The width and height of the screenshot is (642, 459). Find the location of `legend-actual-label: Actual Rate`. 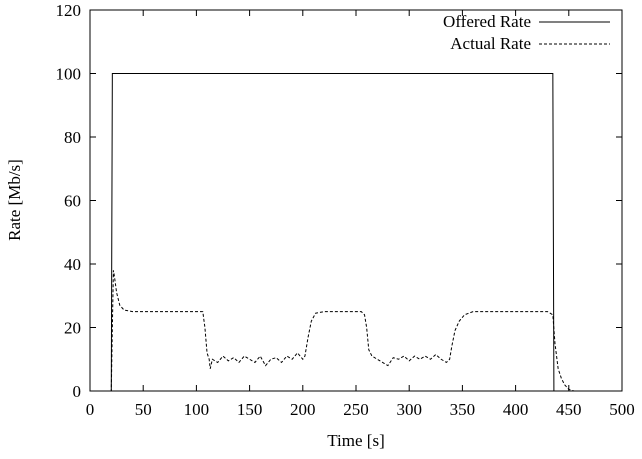

legend-actual-label: Actual Rate is located at coordinates (490, 43).